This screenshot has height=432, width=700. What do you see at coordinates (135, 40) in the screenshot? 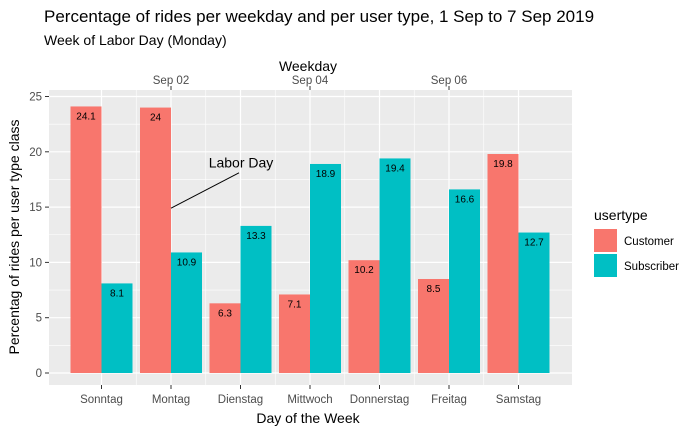
I see `chart-subtitle: Week of Labor Day (Monday)` at bounding box center [135, 40].